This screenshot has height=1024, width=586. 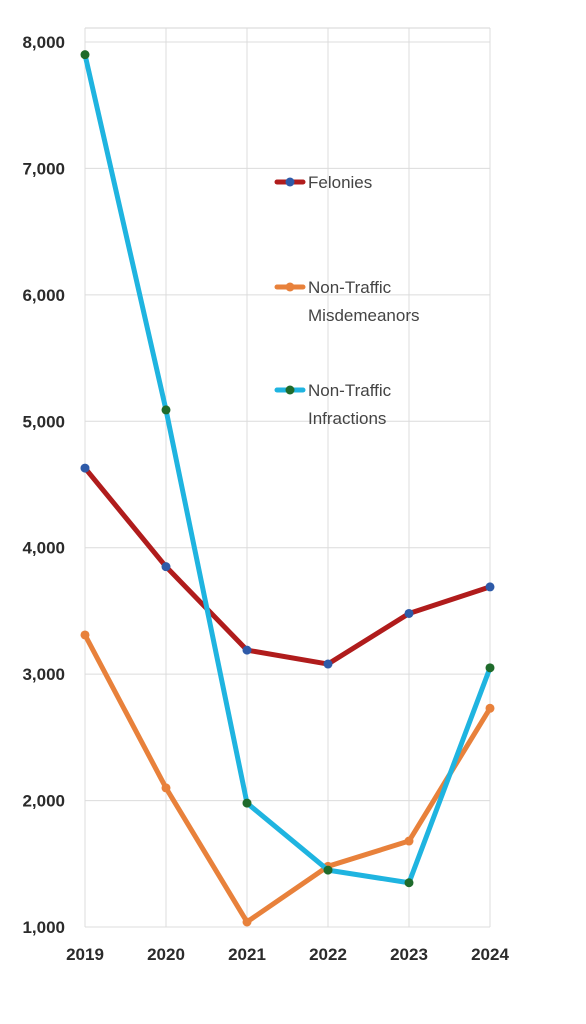 I want to click on x-tick-label: 2022, so click(x=328, y=954).